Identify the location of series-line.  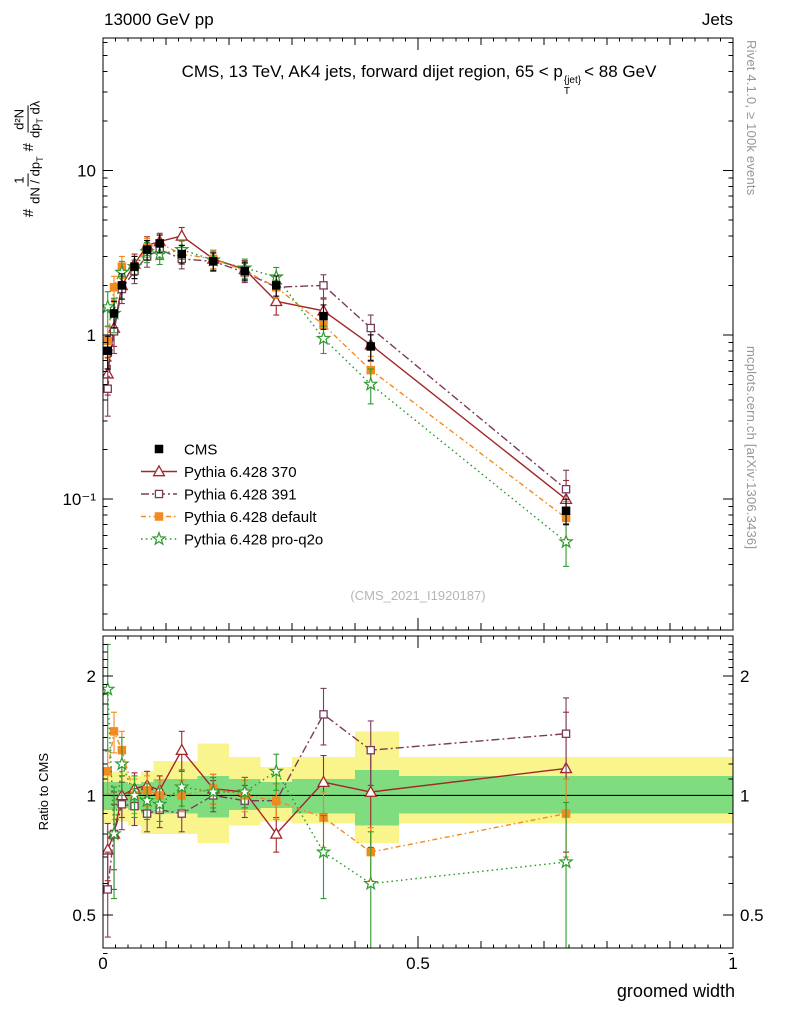
(337, 369).